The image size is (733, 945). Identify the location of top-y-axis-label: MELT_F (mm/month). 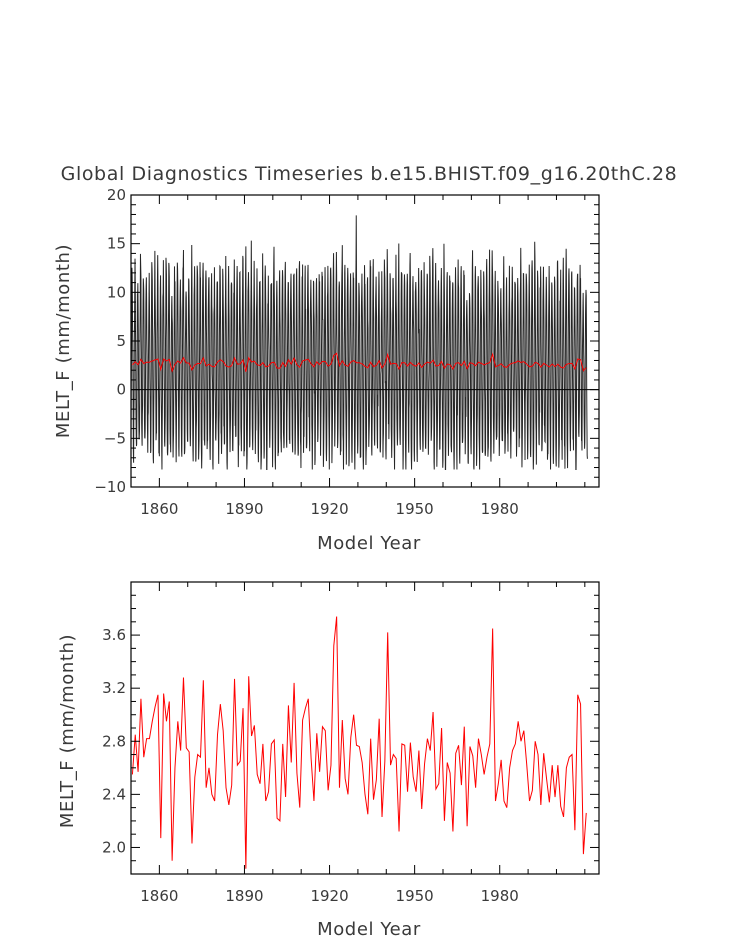
(63, 341).